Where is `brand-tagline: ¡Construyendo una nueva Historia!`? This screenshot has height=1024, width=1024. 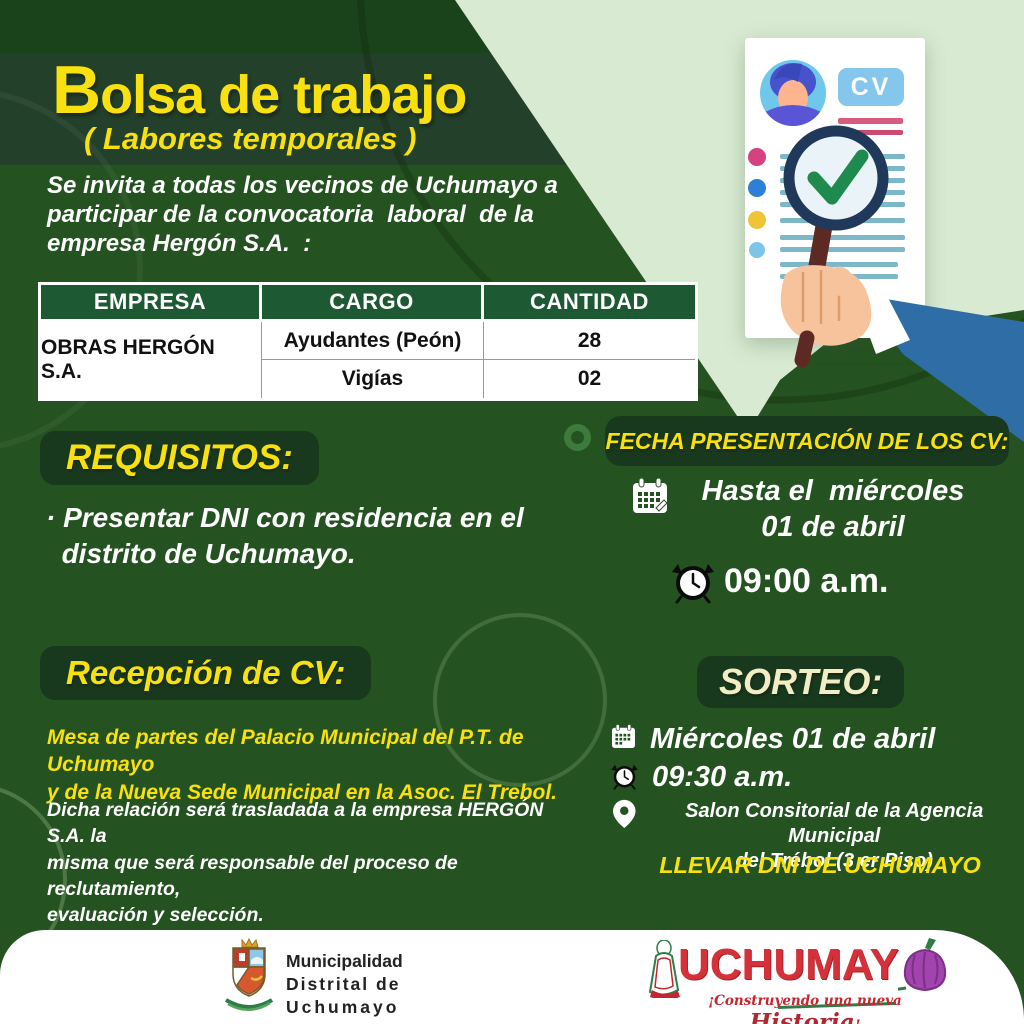 brand-tagline: ¡Construyendo una nueva Historia! is located at coordinates (805, 1007).